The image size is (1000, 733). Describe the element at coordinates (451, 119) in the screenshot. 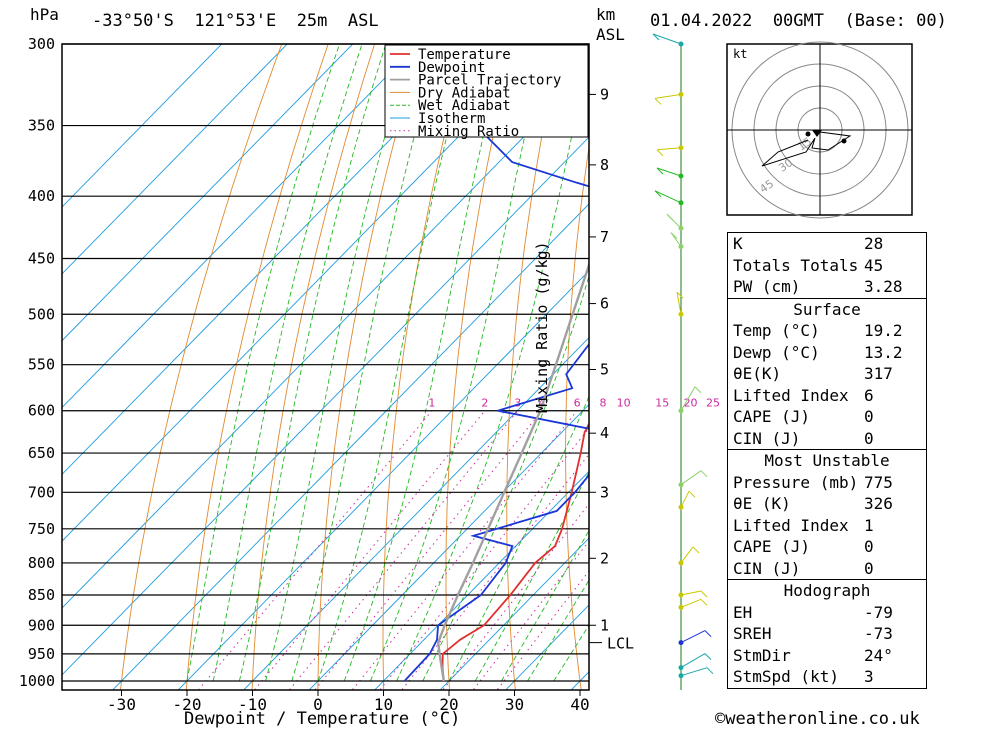

I see `legend-entry: Isotherm` at that location.